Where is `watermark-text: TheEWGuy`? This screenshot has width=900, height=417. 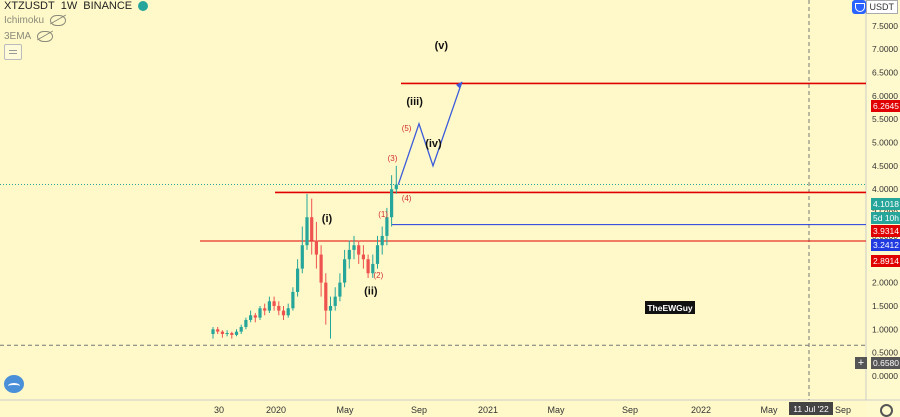 watermark-text: TheEWGuy is located at coordinates (670, 308).